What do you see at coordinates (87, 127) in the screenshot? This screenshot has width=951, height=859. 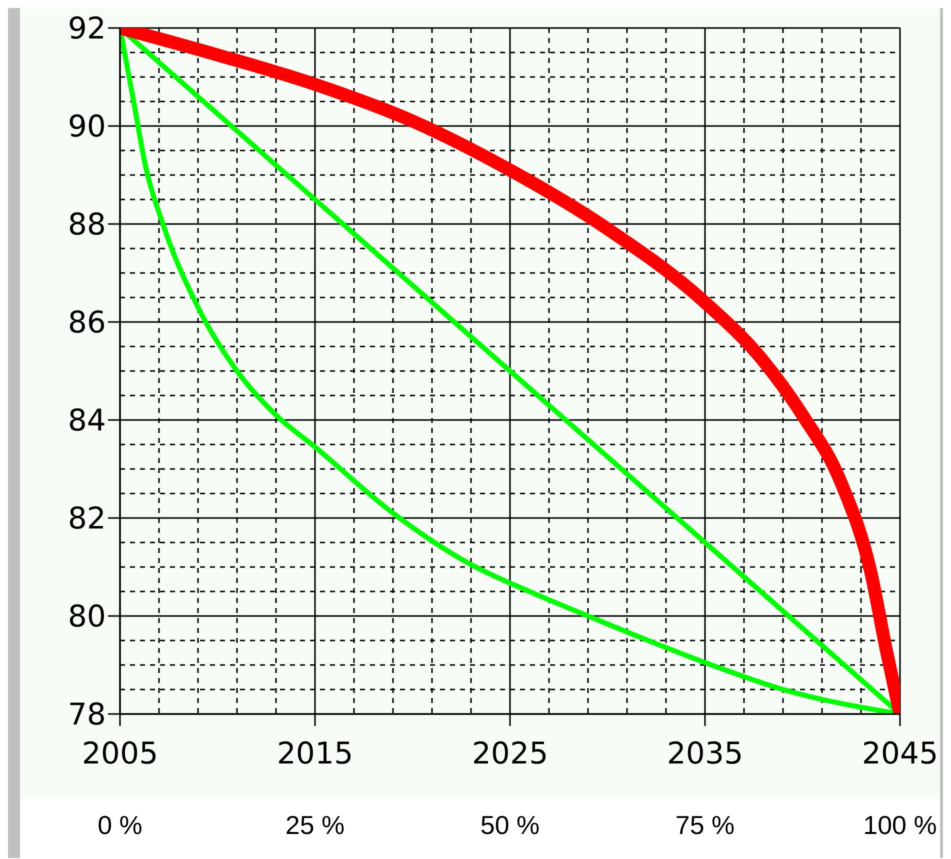 I see `y-tick-label: 90` at bounding box center [87, 127].